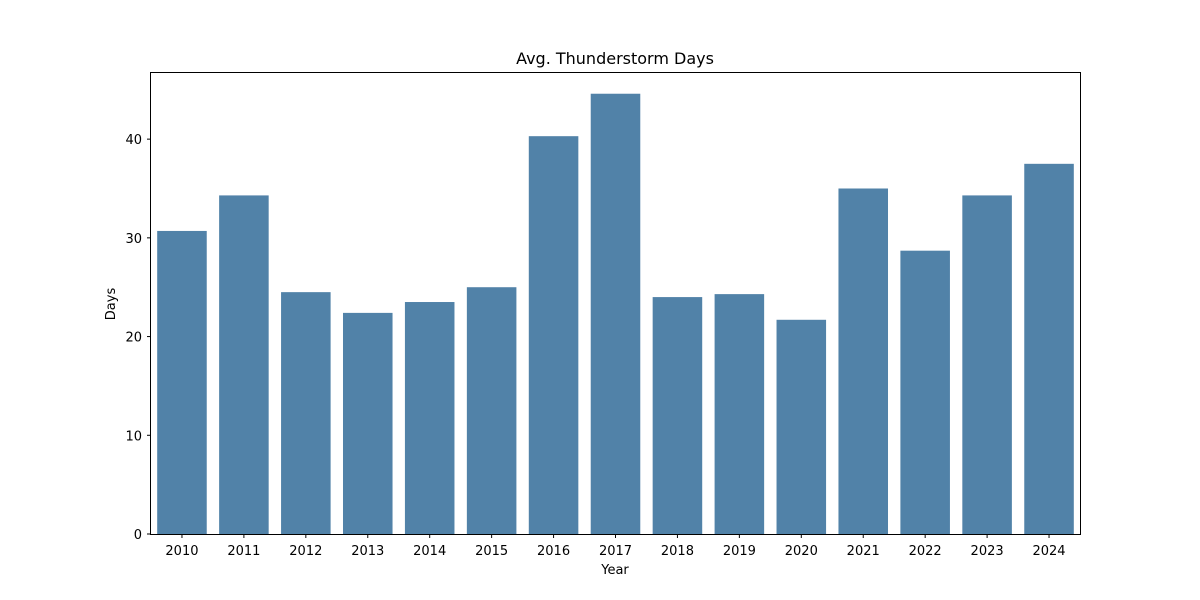 The width and height of the screenshot is (1200, 600). What do you see at coordinates (491, 551) in the screenshot?
I see `x-tick-label: 2015` at bounding box center [491, 551].